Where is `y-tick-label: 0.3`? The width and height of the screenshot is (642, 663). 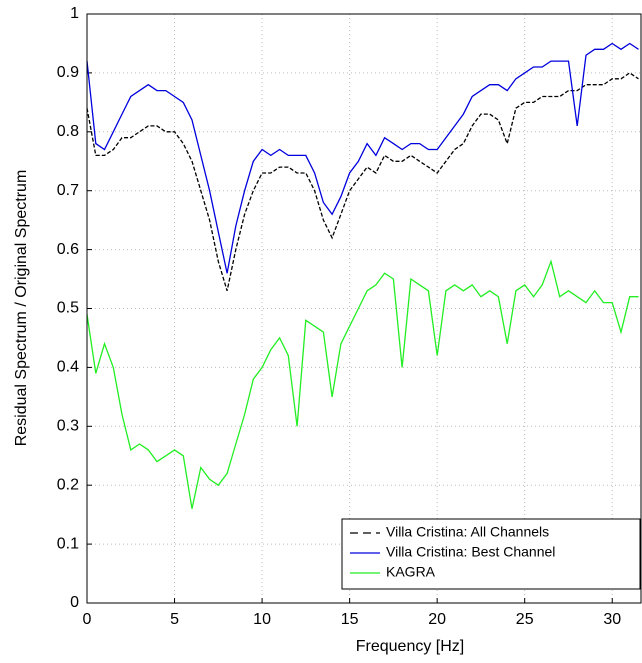
y-tick-label: 0.3 is located at coordinates (68, 426).